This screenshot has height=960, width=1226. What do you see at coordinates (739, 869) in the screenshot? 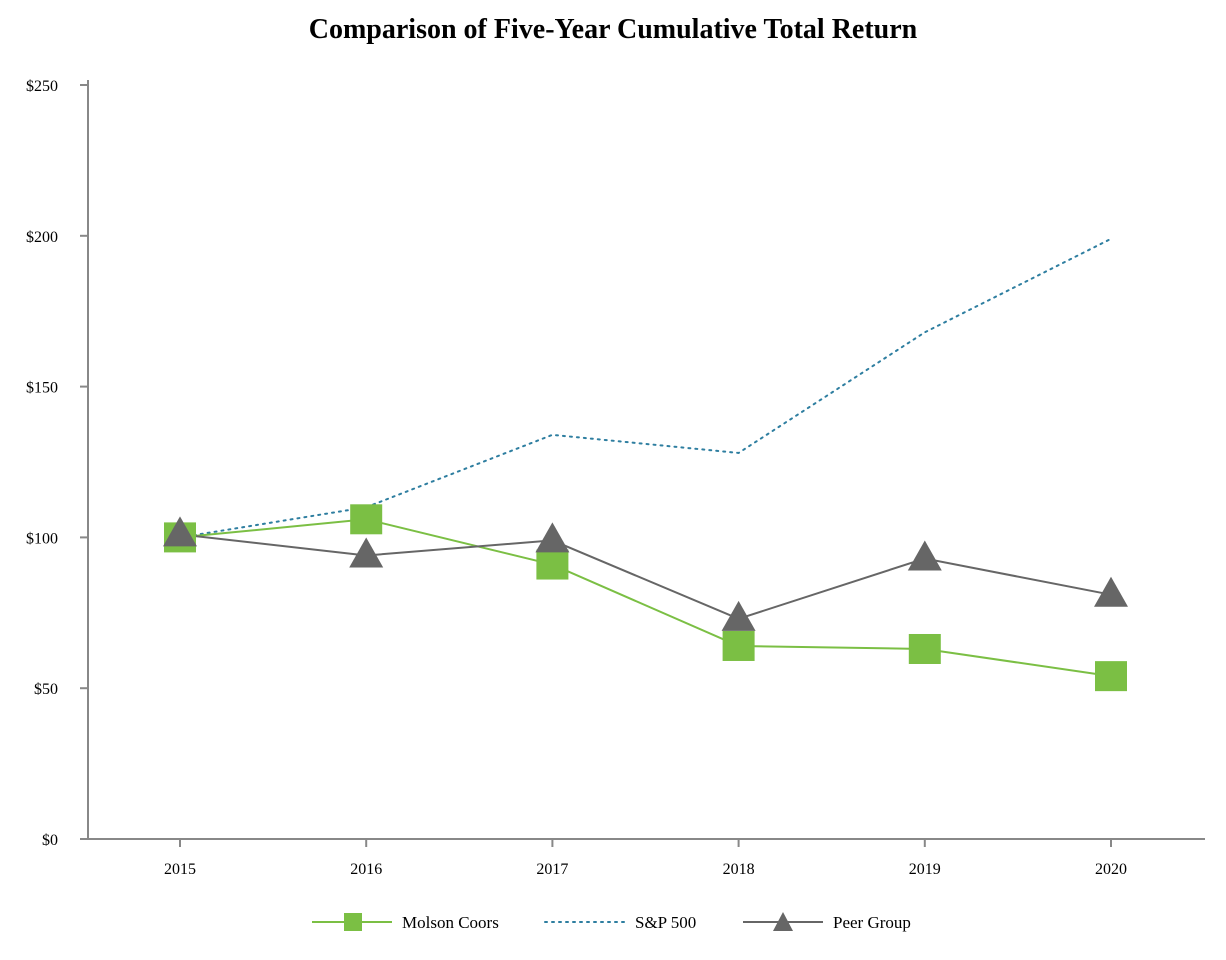
I see `x-tick-label: 2018` at bounding box center [739, 869].